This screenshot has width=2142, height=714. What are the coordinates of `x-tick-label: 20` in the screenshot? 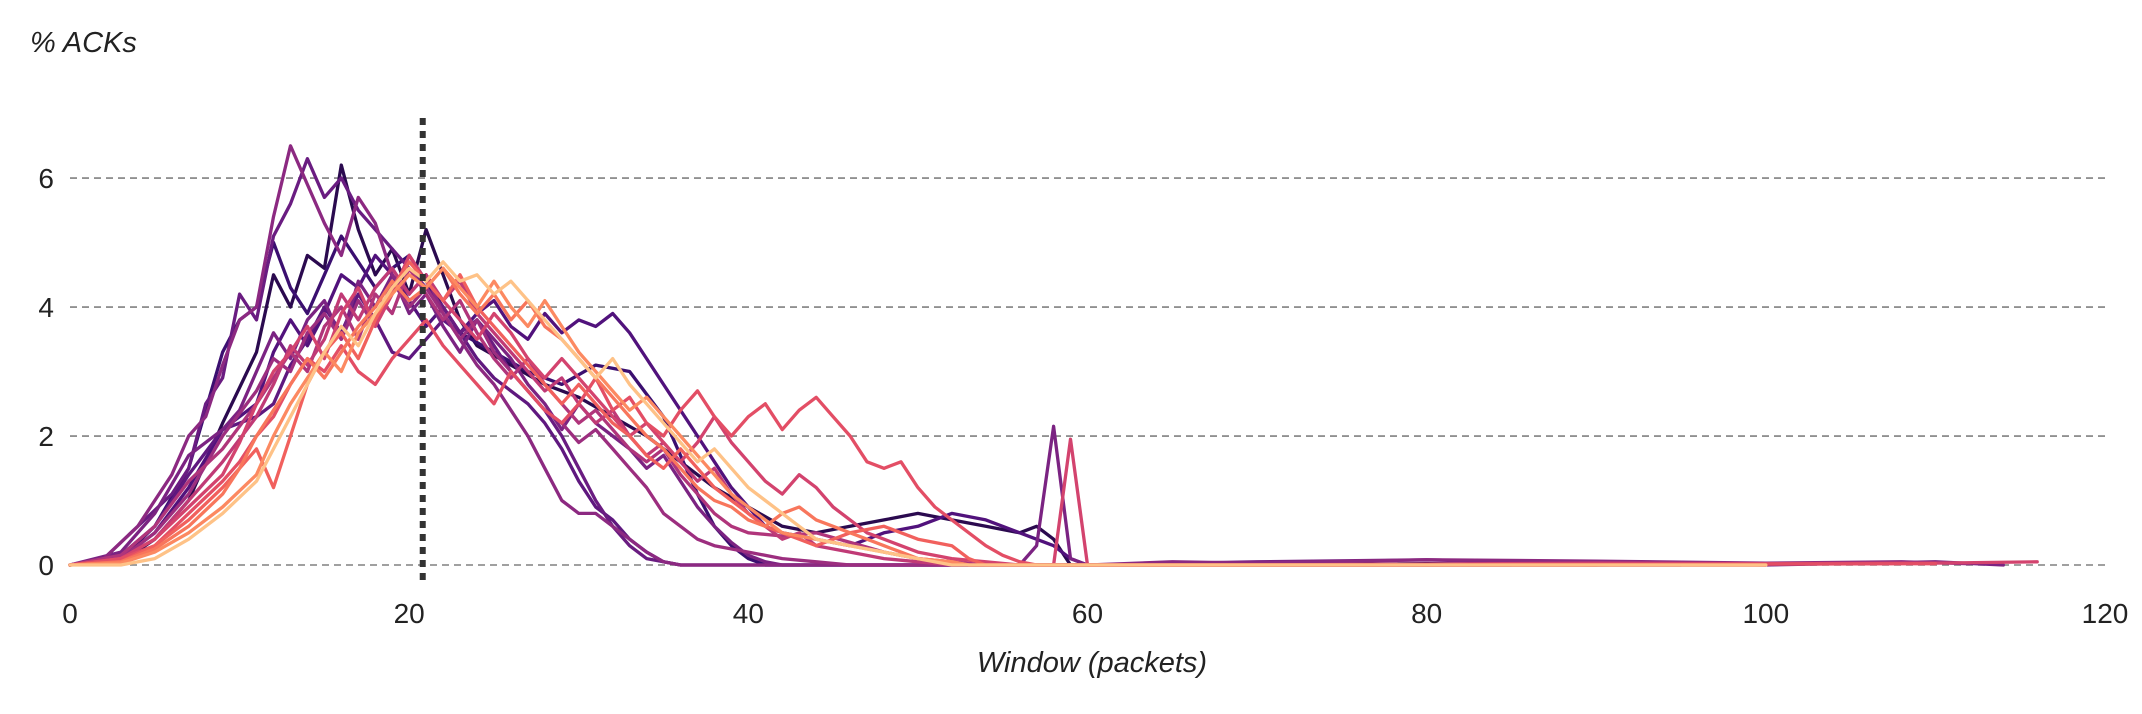 It's located at (409, 613).